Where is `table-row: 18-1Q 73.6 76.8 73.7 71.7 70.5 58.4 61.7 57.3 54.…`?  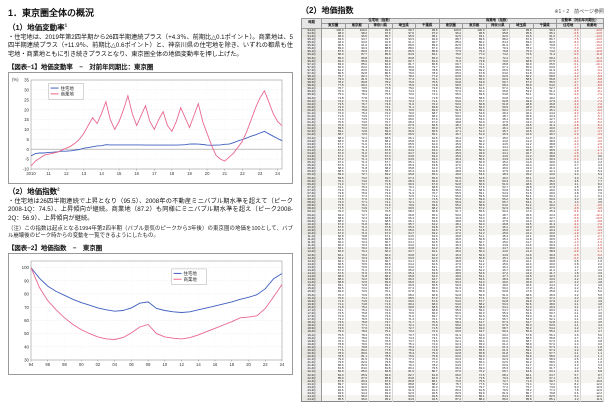 table-row: 18-1Q 73.6 76.8 73.7 71.7 70.5 58.4 61.7 57.3 54.… is located at coordinates (452, 323).